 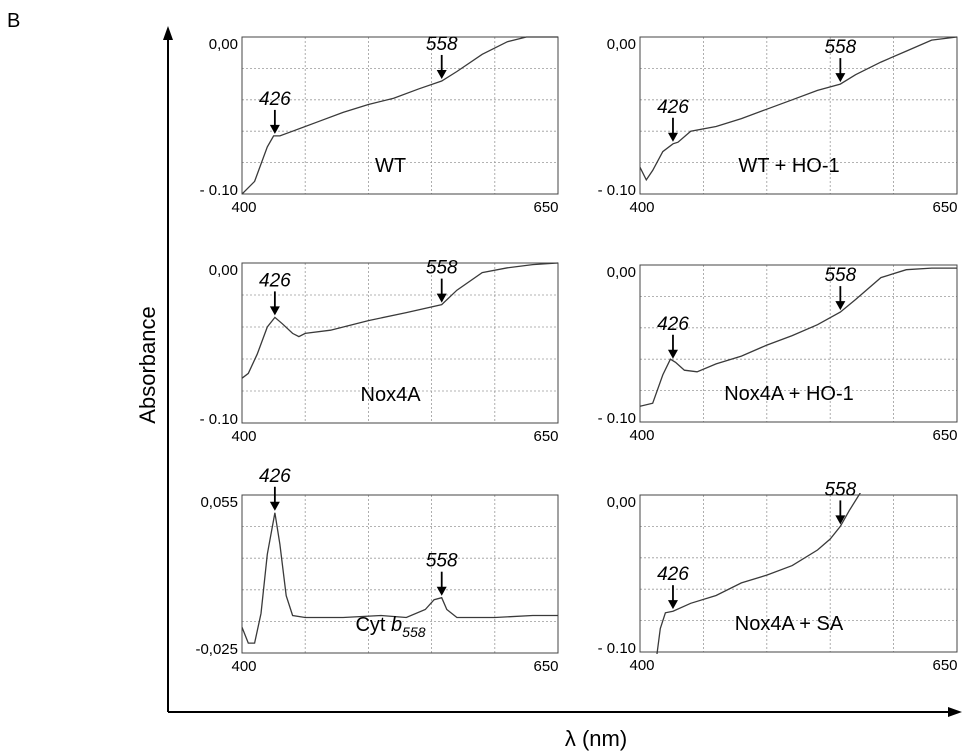 I want to click on y-tick-label-min: -0,025, so click(x=216, y=649).